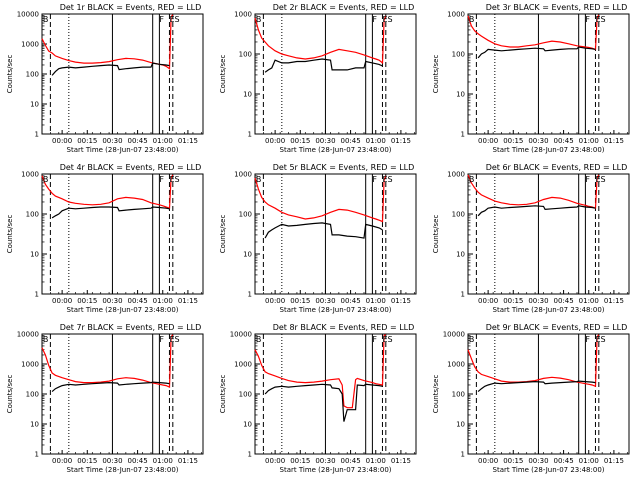  I want to click on chart-title: Det 6r BLACK = Events, RED = LLD, so click(557, 167).